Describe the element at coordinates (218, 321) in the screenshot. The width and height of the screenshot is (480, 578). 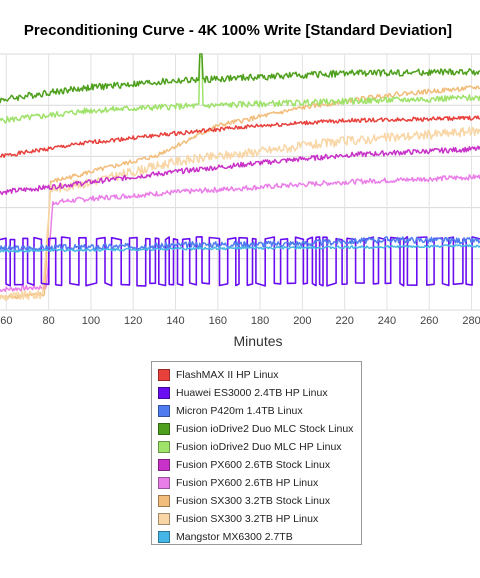
I see `x-tick-label: 160` at that location.